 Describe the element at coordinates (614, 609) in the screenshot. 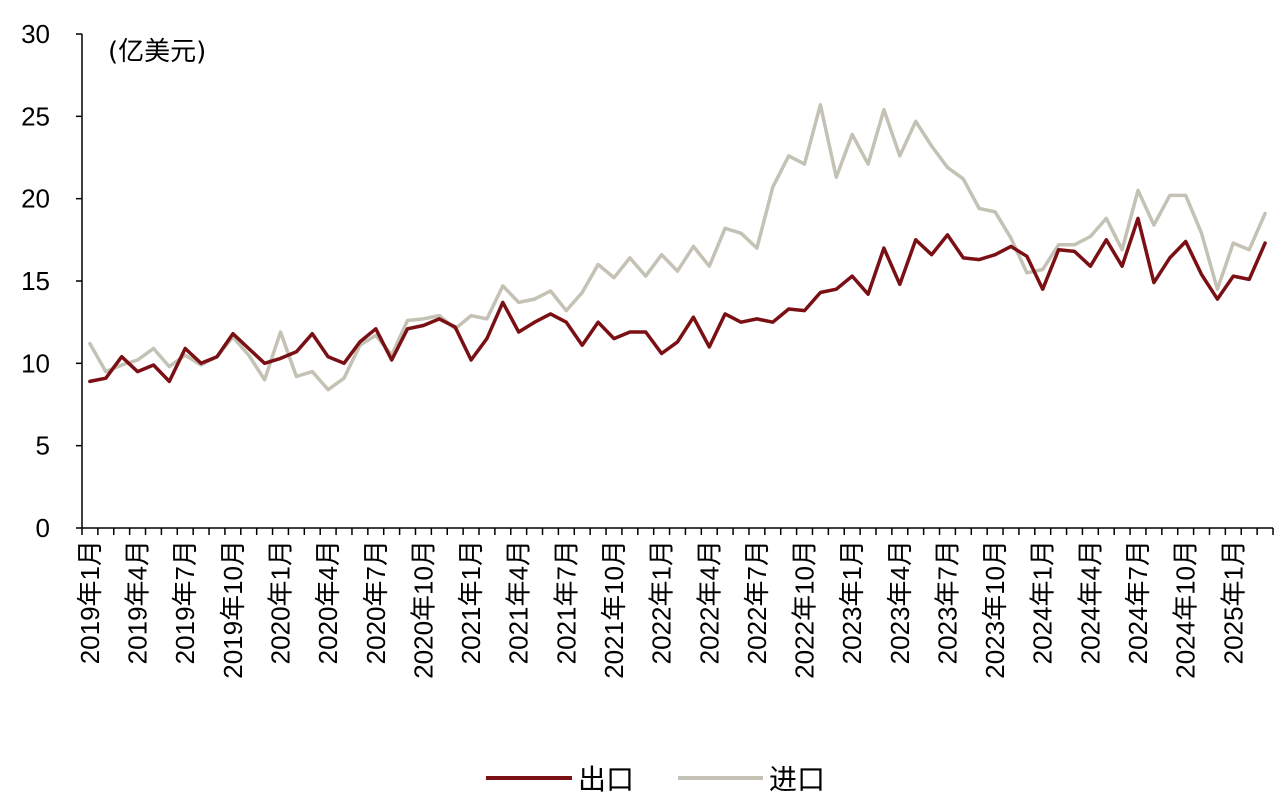

I see `x-tick-label: 2021年10月` at that location.